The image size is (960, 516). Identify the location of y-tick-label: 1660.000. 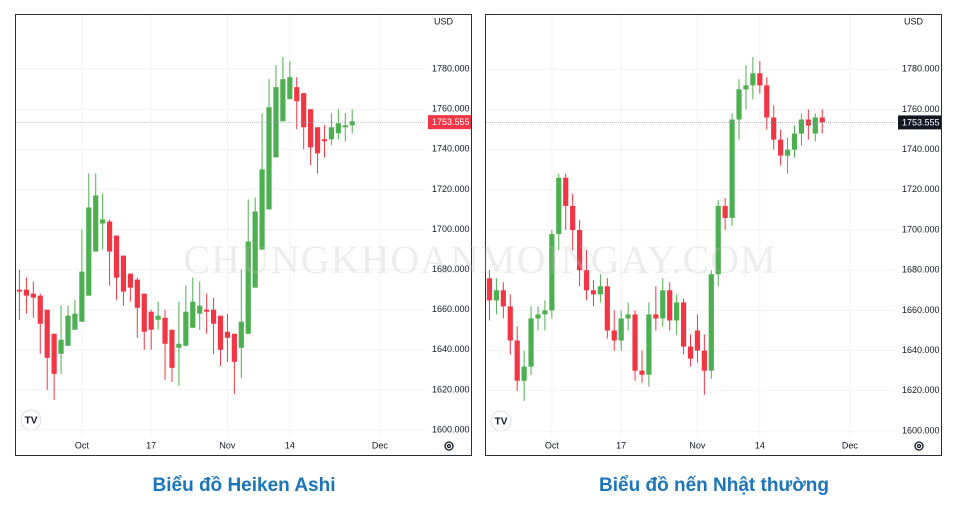
(451, 309).